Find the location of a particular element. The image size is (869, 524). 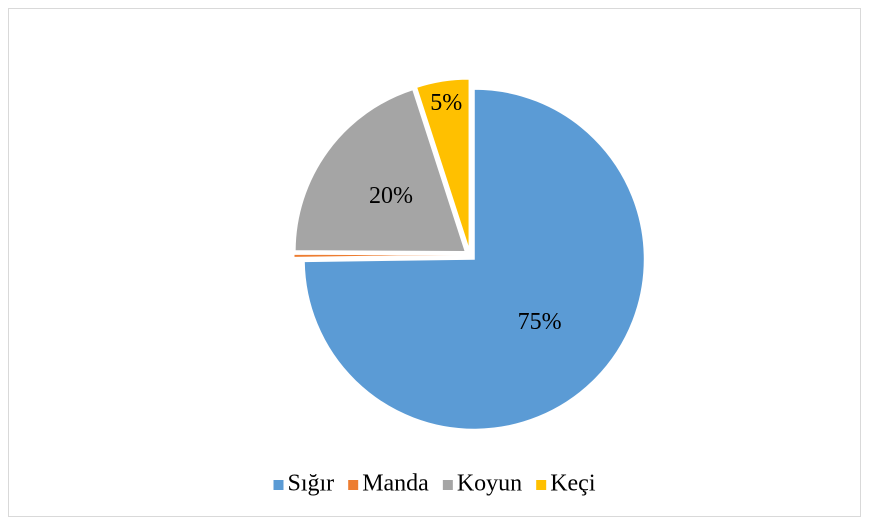

legend-label: Manda is located at coordinates (395, 484).